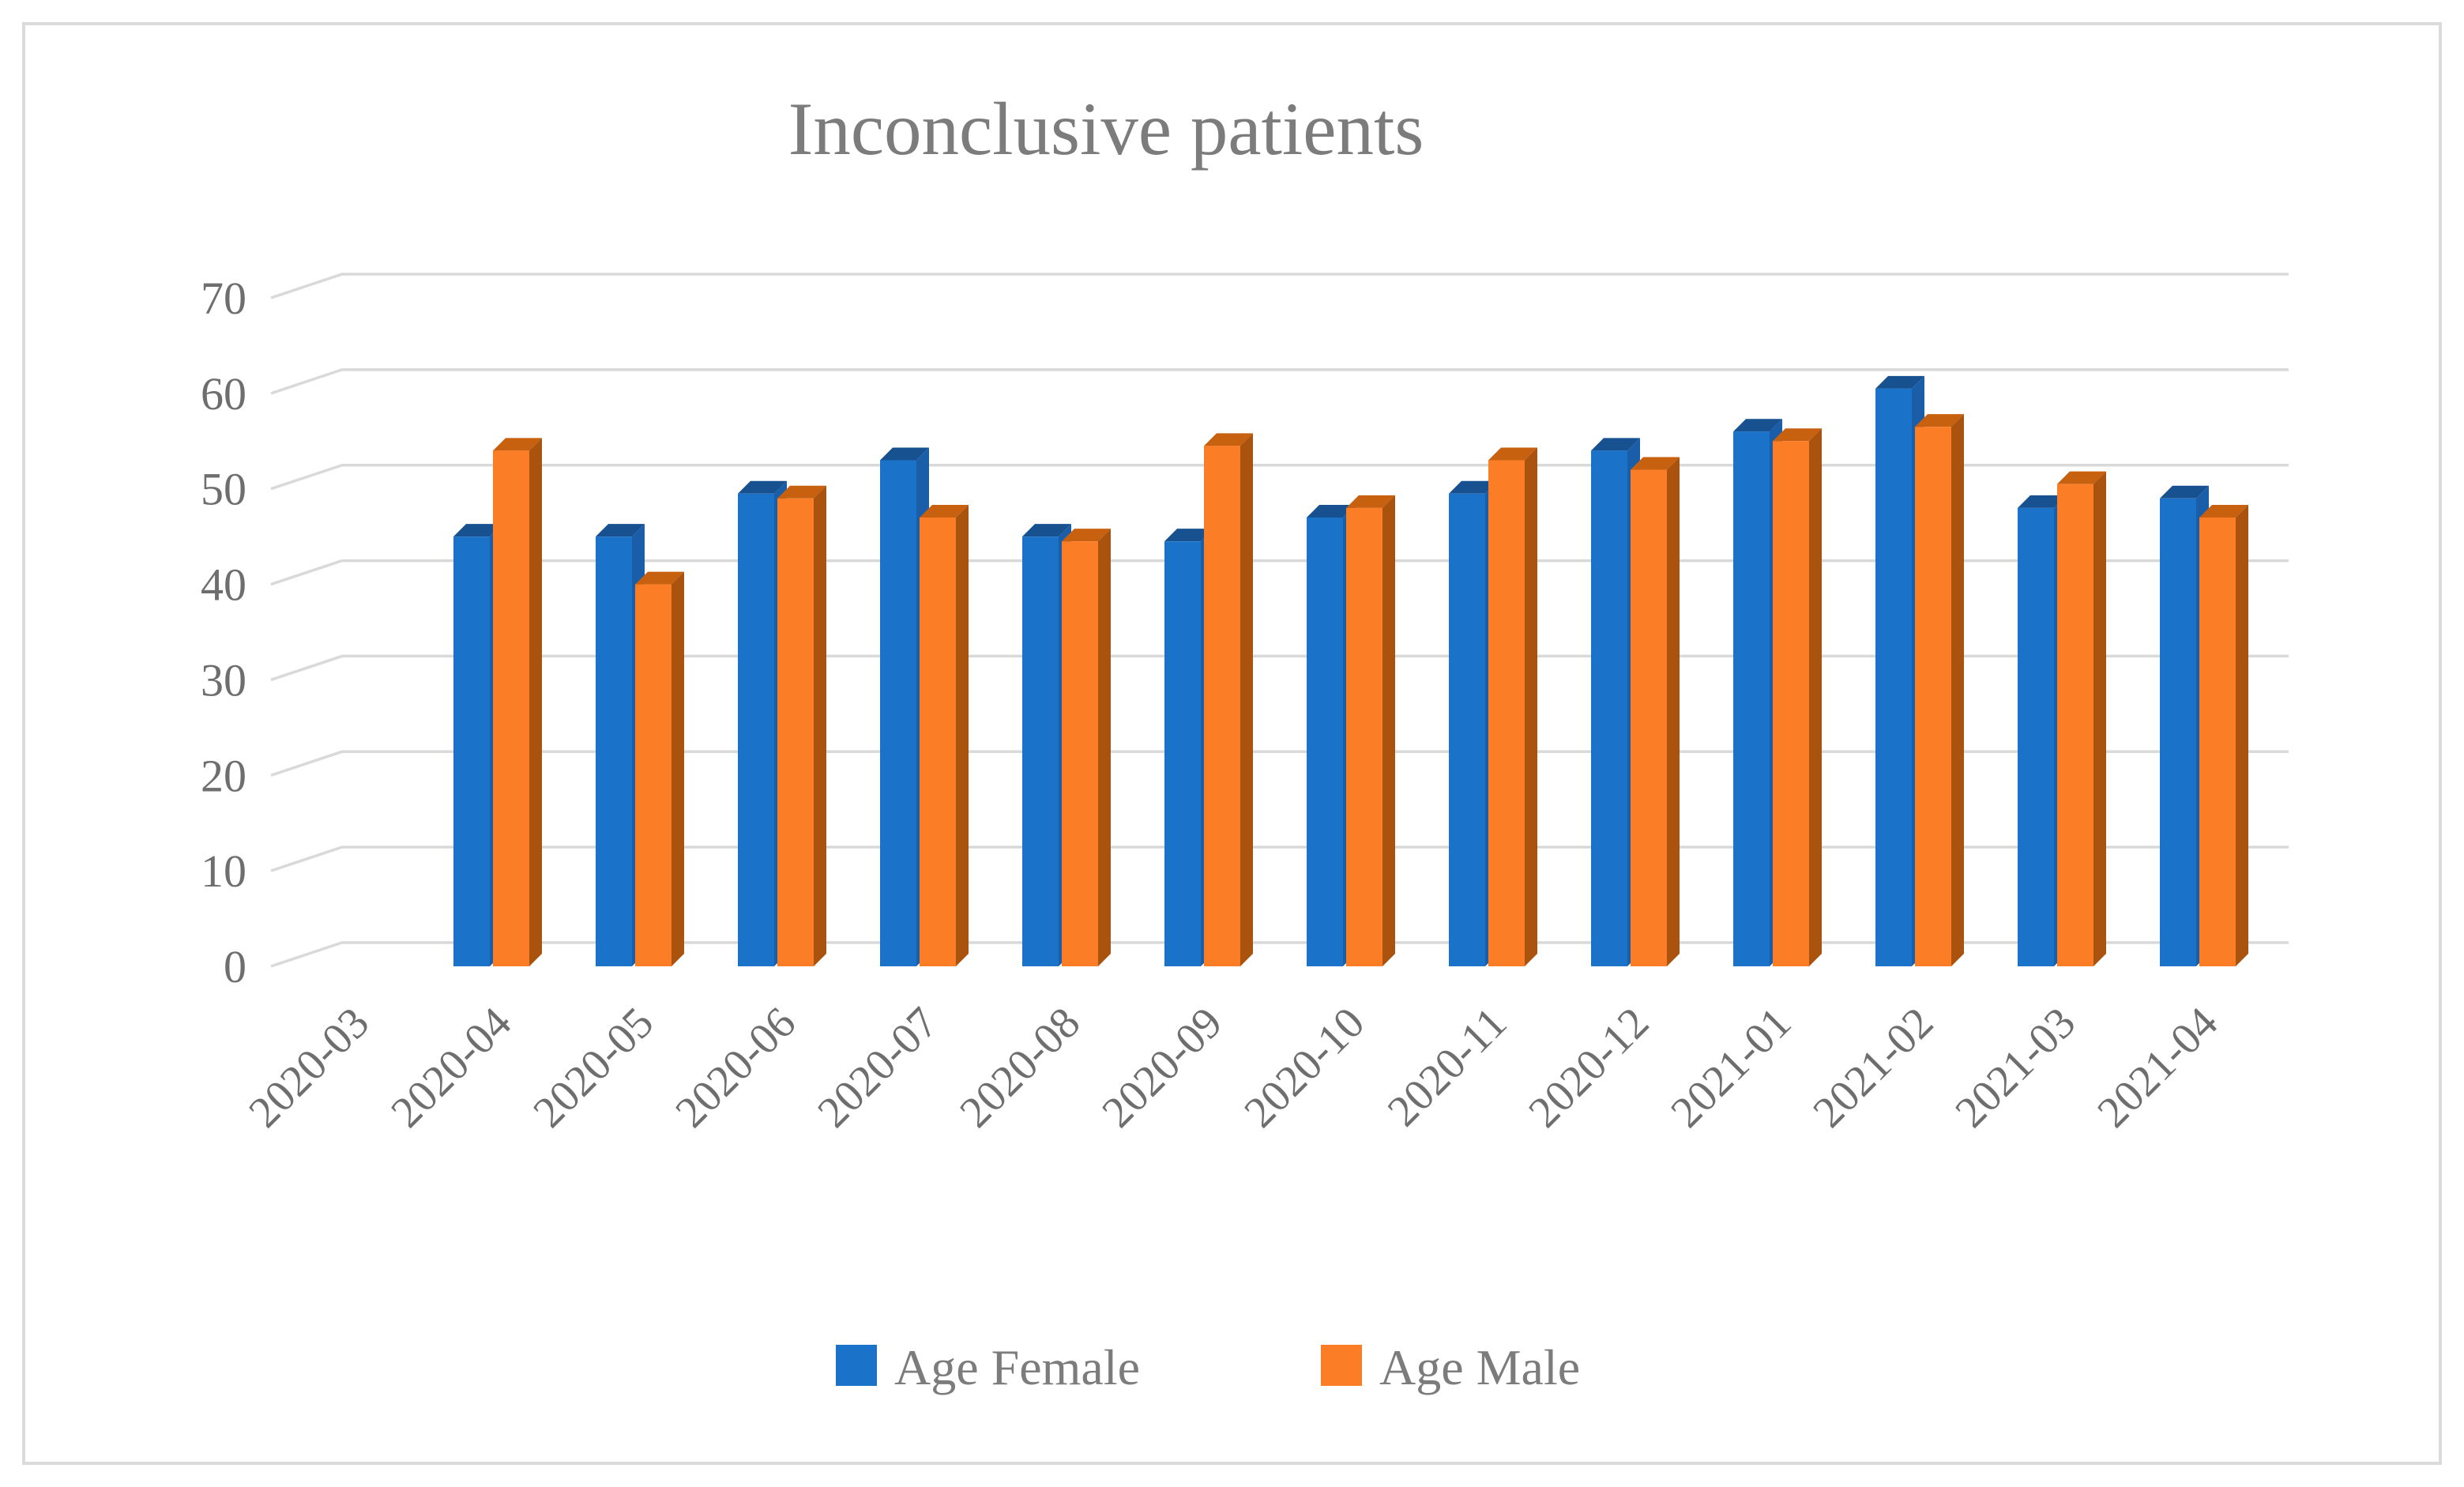 This screenshot has height=1487, width=2464. What do you see at coordinates (309, 1067) in the screenshot?
I see `x-axis-tick-label: 2020-03` at bounding box center [309, 1067].